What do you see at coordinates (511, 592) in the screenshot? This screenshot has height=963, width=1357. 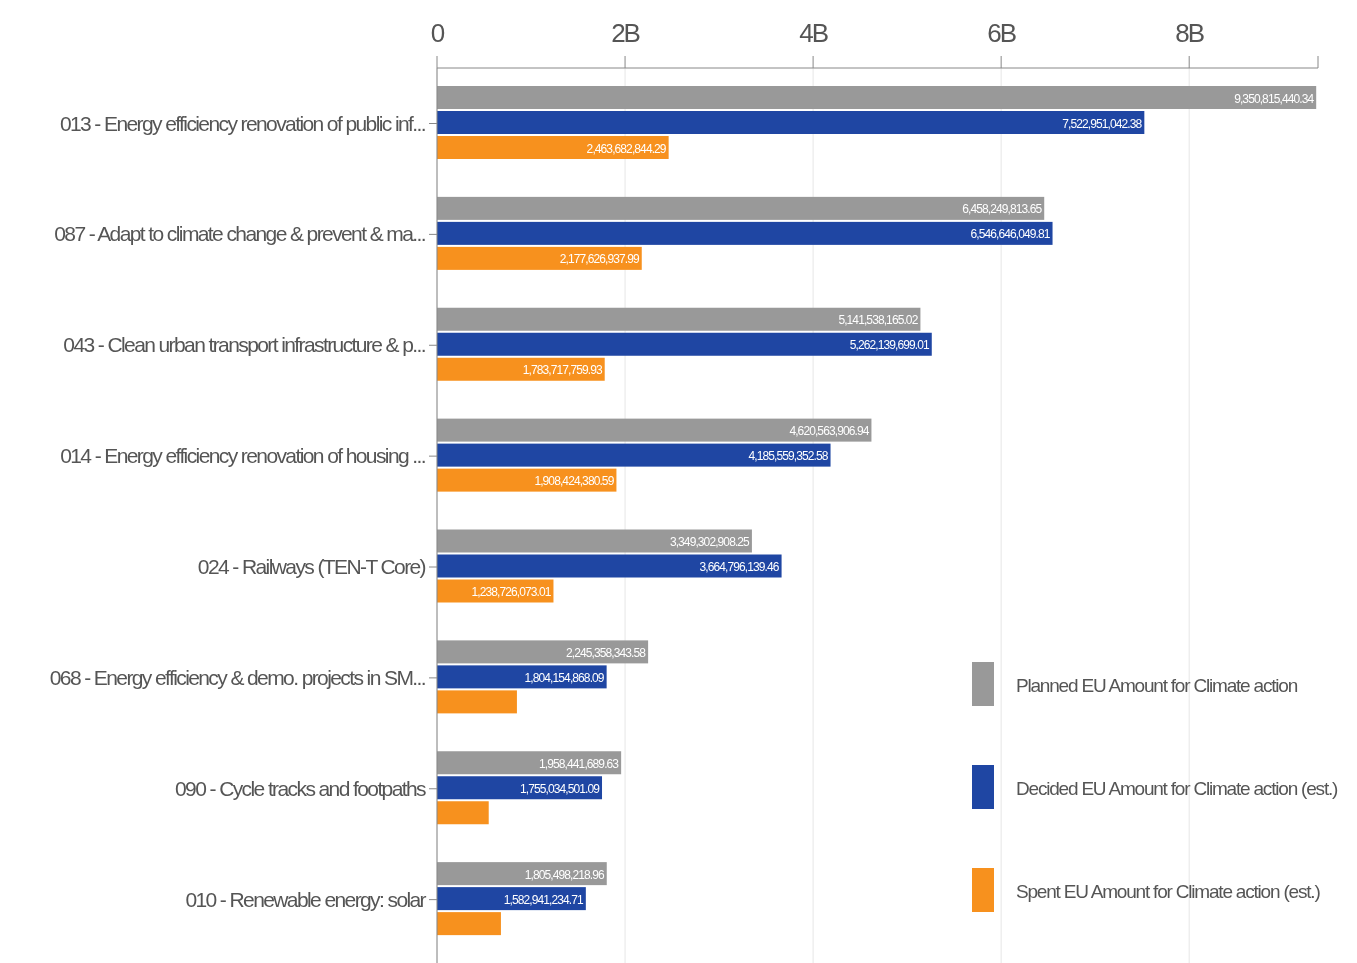 I see `data-label: 1,238,726,073.01` at bounding box center [511, 592].